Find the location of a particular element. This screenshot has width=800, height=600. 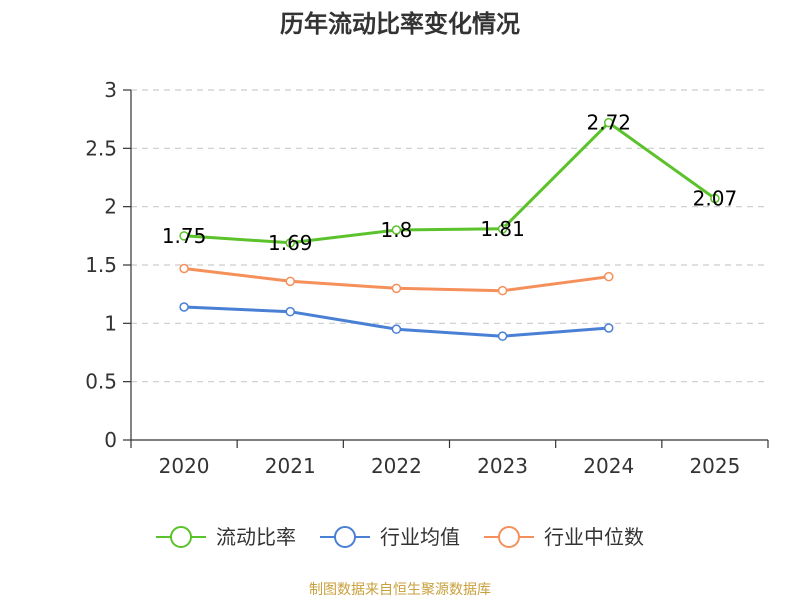

legend-label: 行业中位数 is located at coordinates (594, 537).